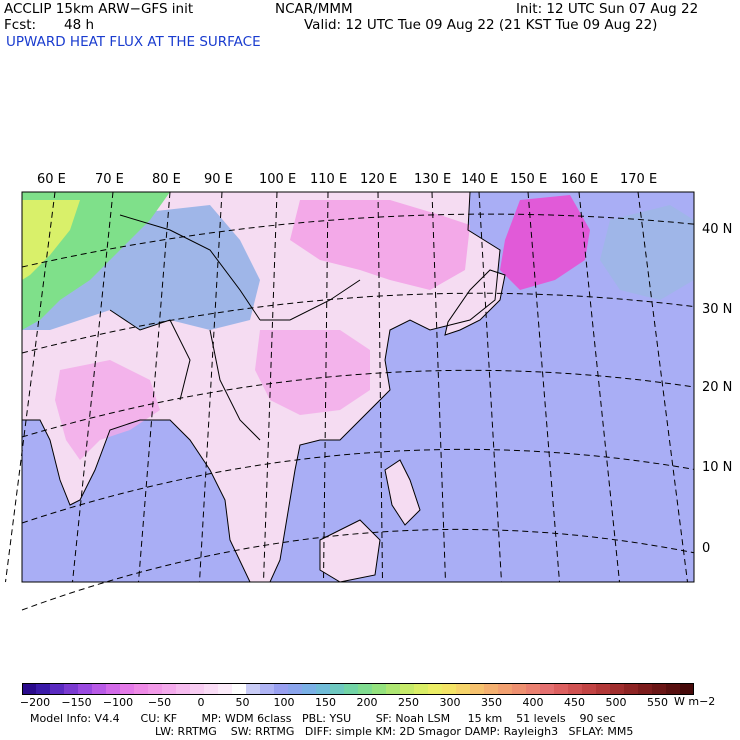 Image resolution: width=740 pixels, height=740 pixels. I want to click on colorbar-unit: W m−2, so click(695, 701).